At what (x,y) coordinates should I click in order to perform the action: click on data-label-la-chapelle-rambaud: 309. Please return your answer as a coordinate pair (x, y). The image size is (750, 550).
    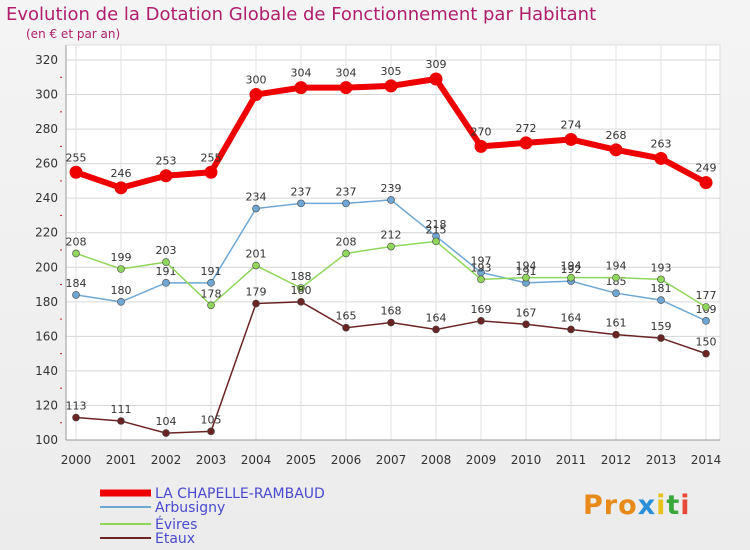
    Looking at the image, I should click on (436, 64).